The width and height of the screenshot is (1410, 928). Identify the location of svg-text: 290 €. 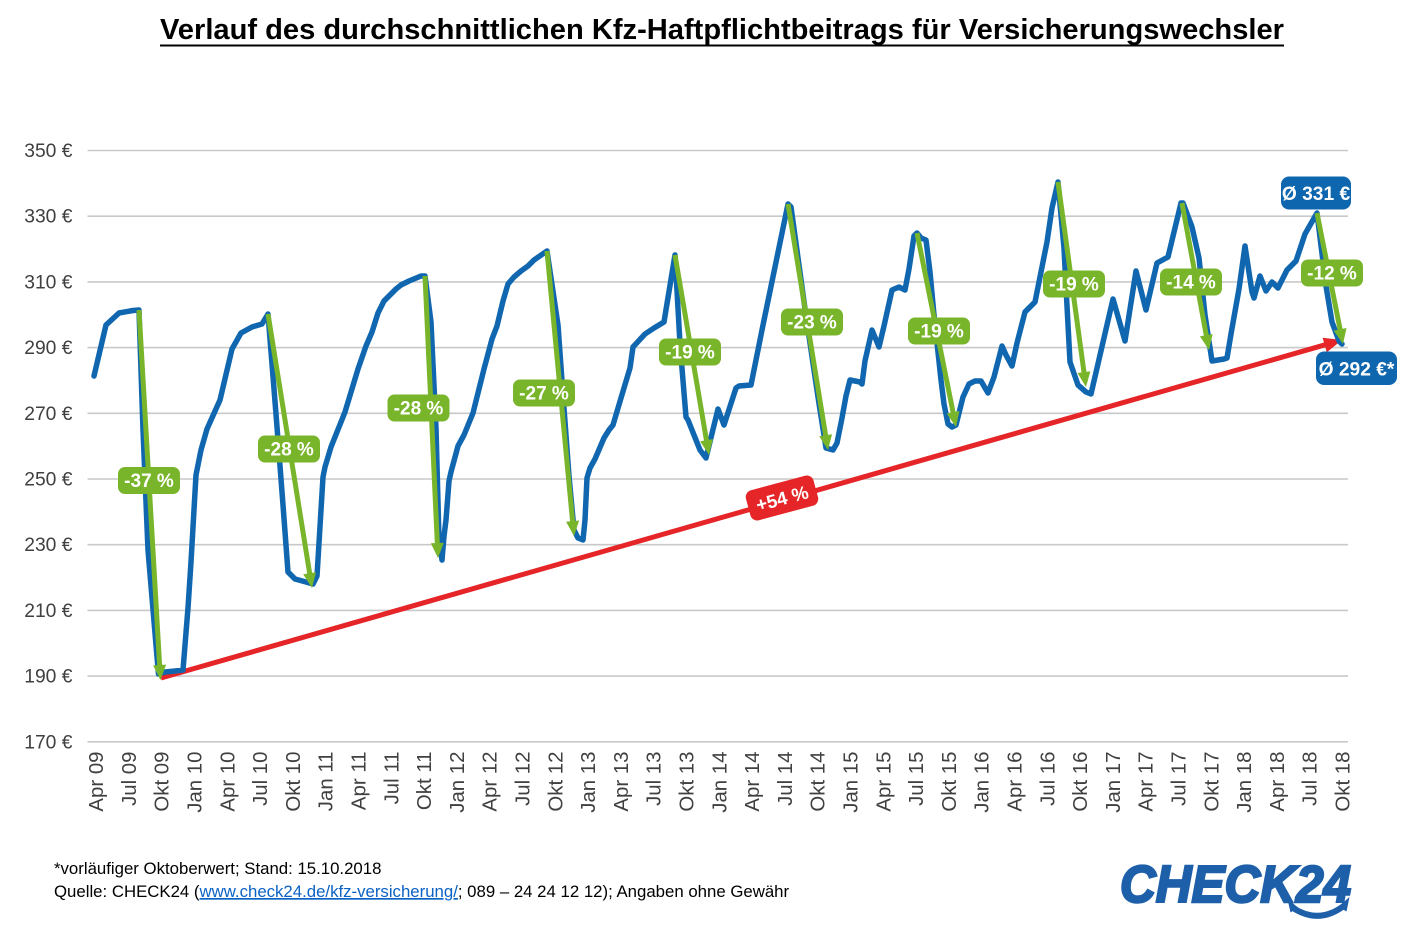
(48, 348).